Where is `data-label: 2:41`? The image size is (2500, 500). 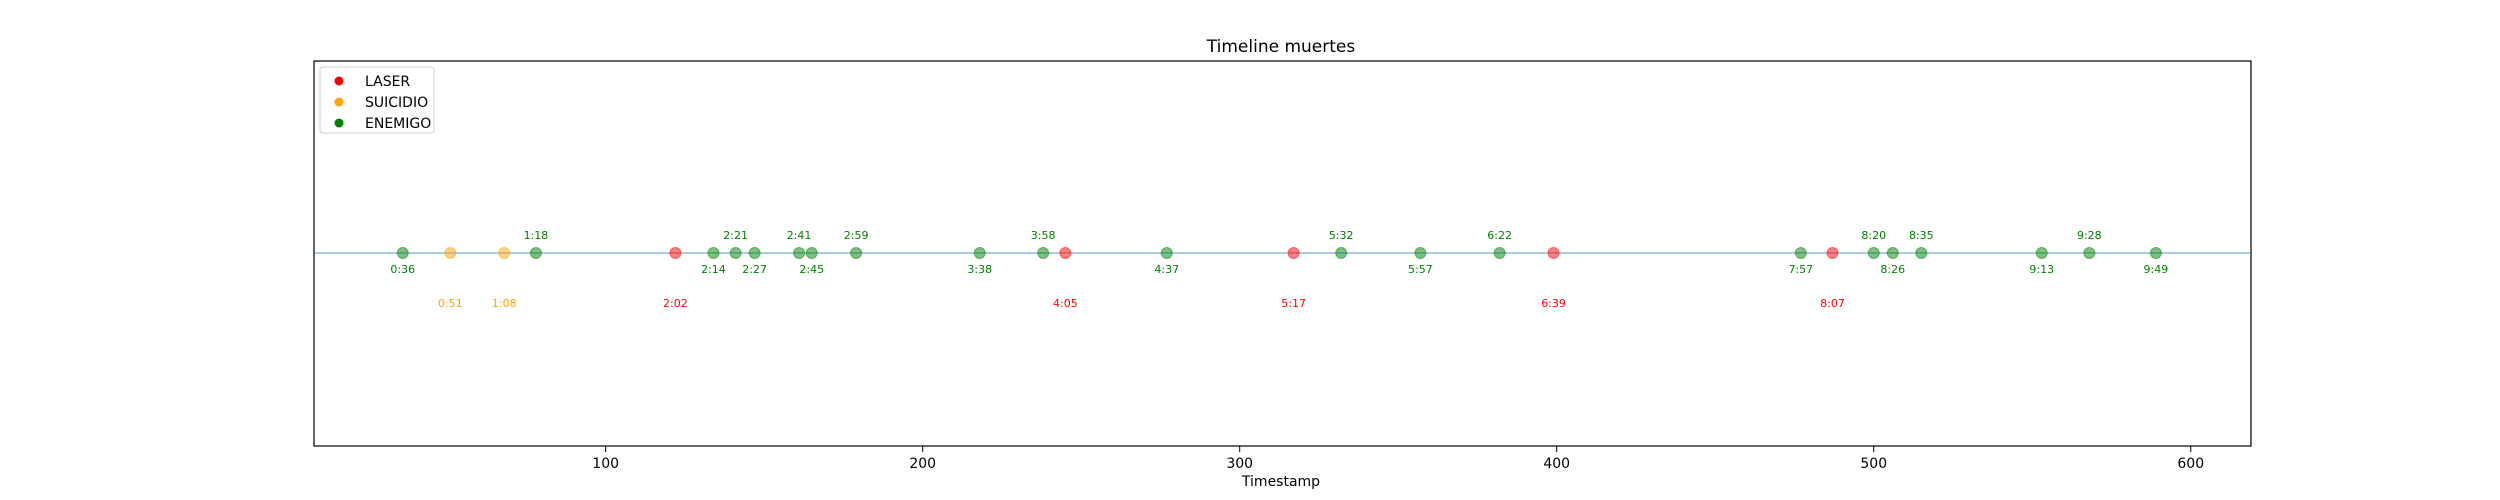
data-label: 2:41 is located at coordinates (799, 235).